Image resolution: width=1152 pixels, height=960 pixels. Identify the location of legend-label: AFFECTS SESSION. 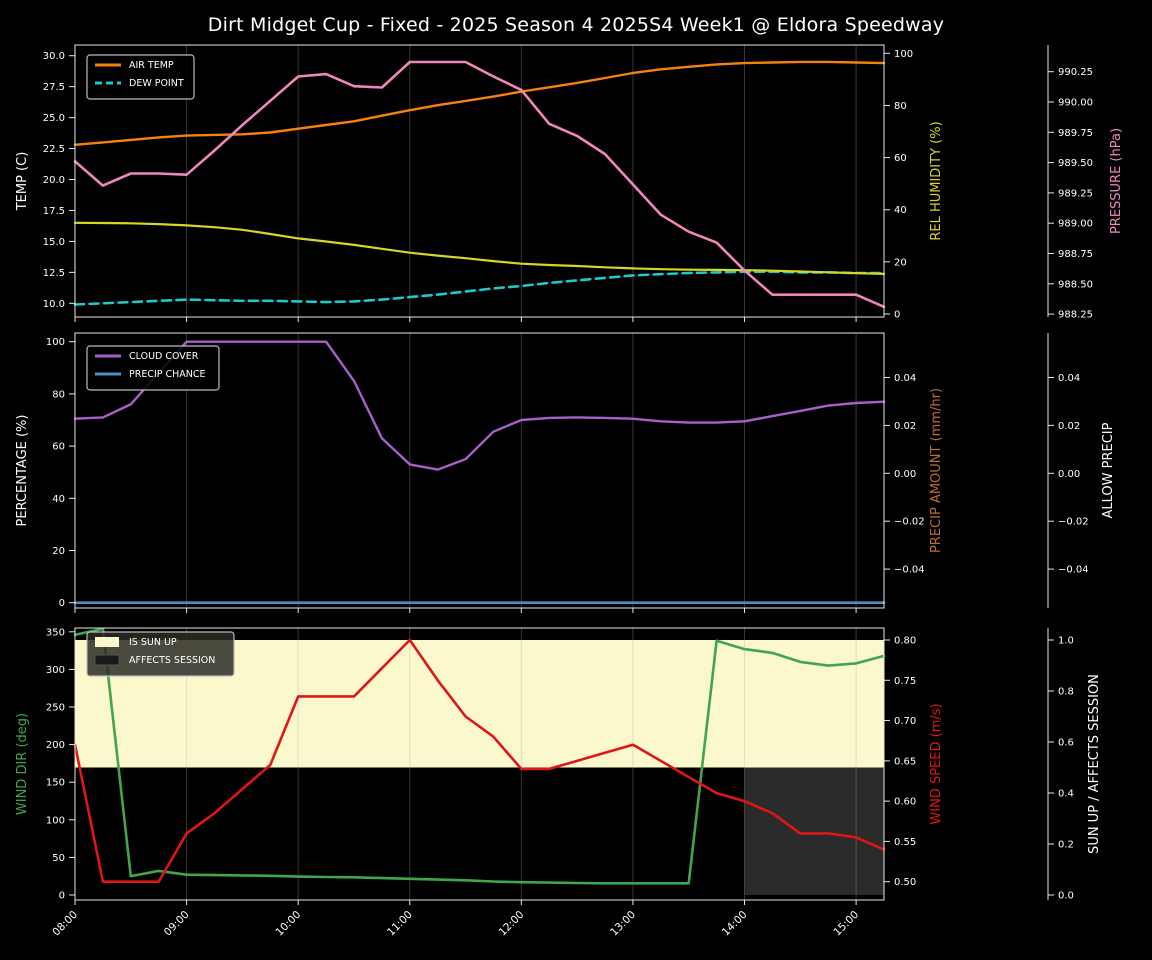
(172, 660).